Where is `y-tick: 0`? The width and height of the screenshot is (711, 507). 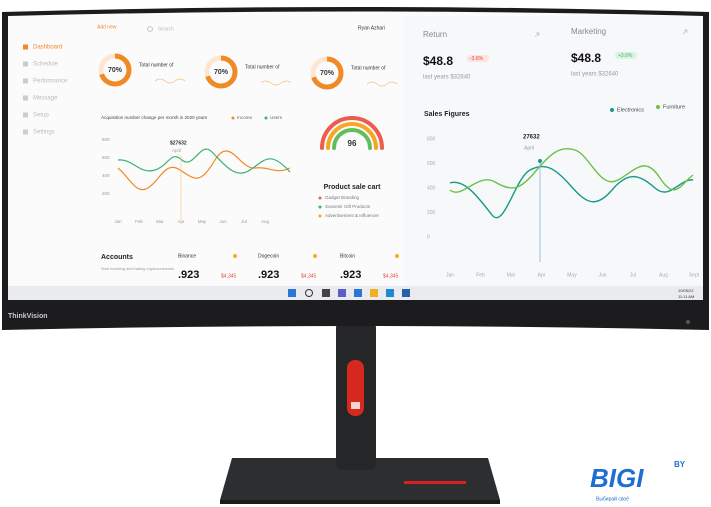
y-tick: 0 is located at coordinates (428, 237).